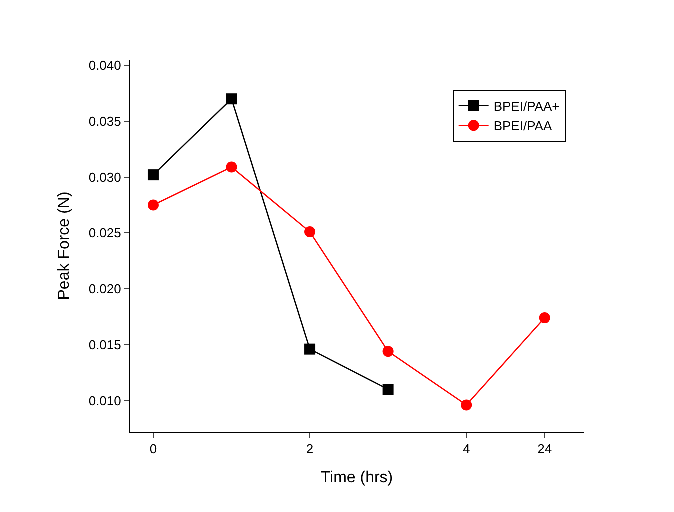 The width and height of the screenshot is (674, 512). What do you see at coordinates (105, 233) in the screenshot?
I see `y-tick-label: 0.025` at bounding box center [105, 233].